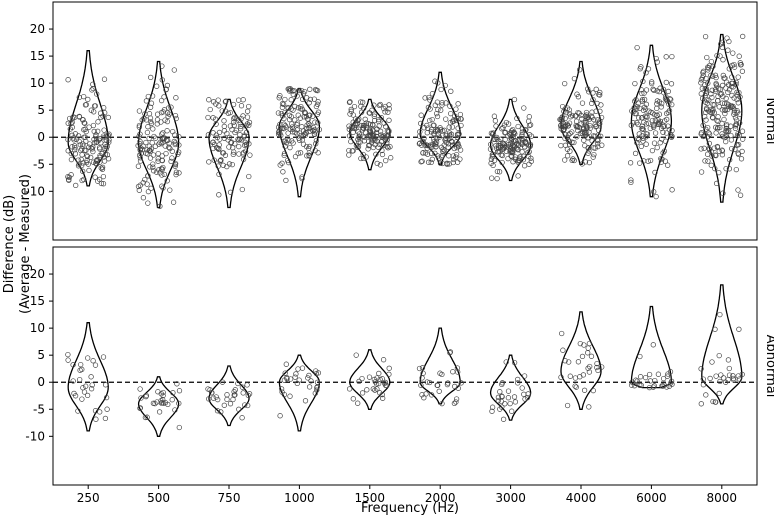  Describe the element at coordinates (41, 355) in the screenshot. I see `y-tick-label: 5` at that location.